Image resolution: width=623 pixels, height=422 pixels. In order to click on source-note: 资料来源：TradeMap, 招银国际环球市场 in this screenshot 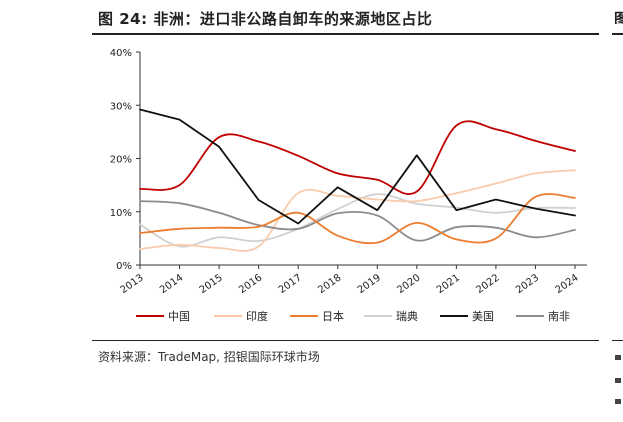, I will do `click(209, 357)`.